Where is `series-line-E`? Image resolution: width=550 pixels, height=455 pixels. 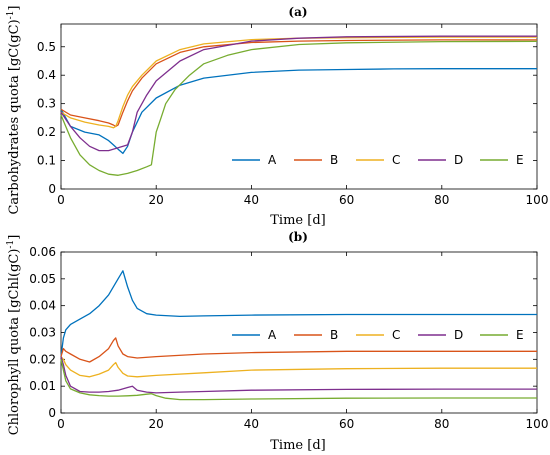
series-line-E is located at coordinates (298, 380).